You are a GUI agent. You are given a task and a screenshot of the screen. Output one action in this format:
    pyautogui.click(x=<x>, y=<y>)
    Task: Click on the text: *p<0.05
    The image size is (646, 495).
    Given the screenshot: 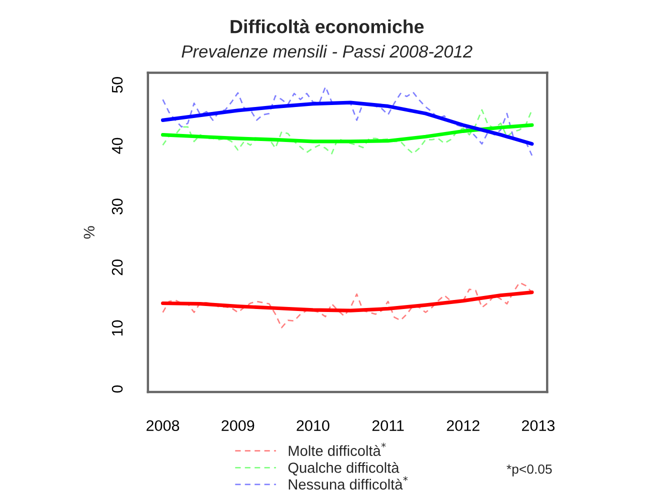 What is the action you would take?
    pyautogui.click(x=529, y=470)
    